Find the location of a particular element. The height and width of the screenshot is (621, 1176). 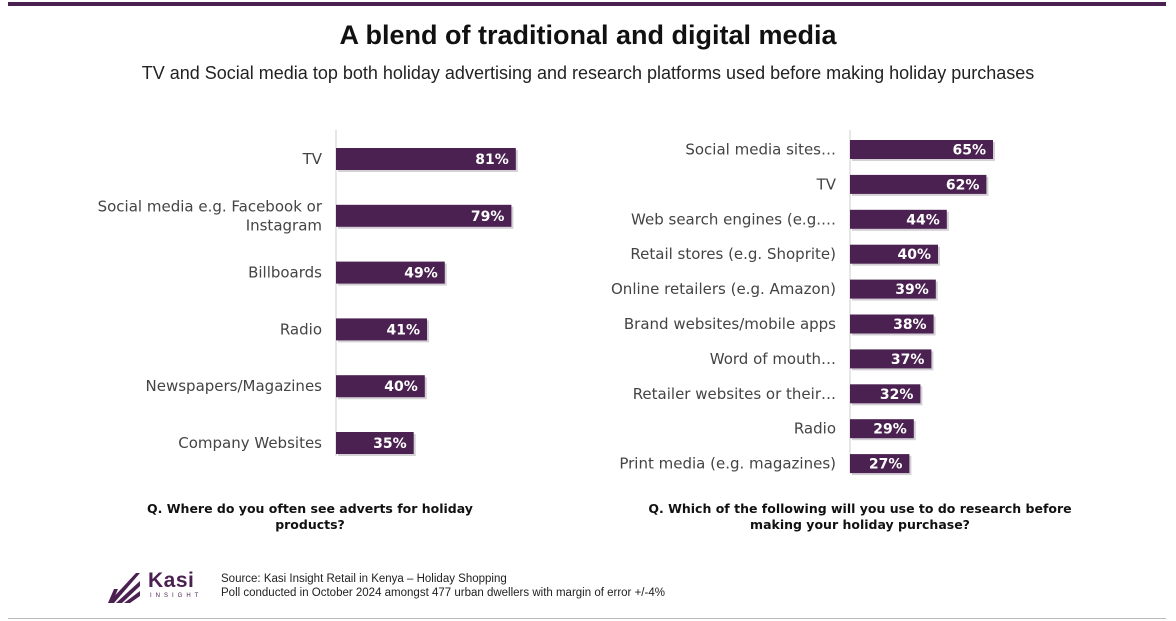

category-label: Newspapers/Magazines is located at coordinates (234, 386).